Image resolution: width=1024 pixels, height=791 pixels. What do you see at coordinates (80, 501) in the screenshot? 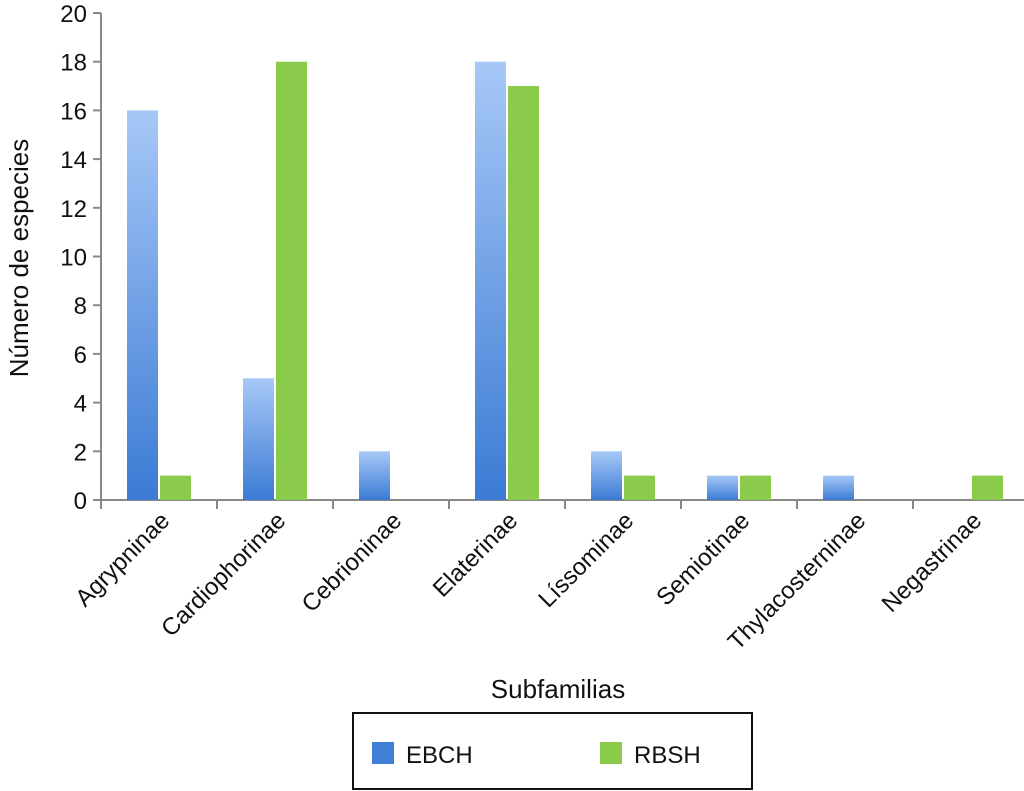
I see `y-tick-label: 0` at bounding box center [80, 501].